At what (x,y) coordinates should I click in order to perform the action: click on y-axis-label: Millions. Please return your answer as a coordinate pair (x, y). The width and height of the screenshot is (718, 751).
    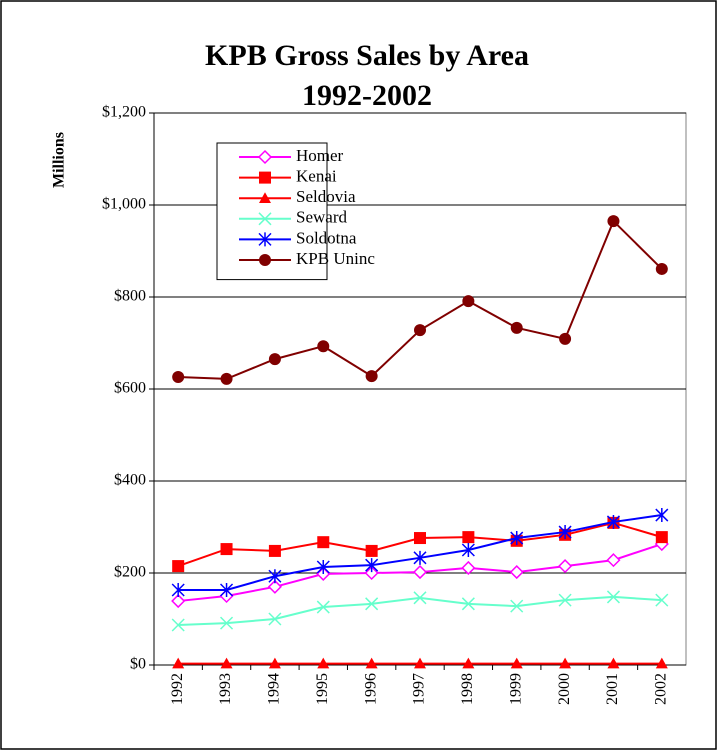
    Looking at the image, I should click on (59, 160).